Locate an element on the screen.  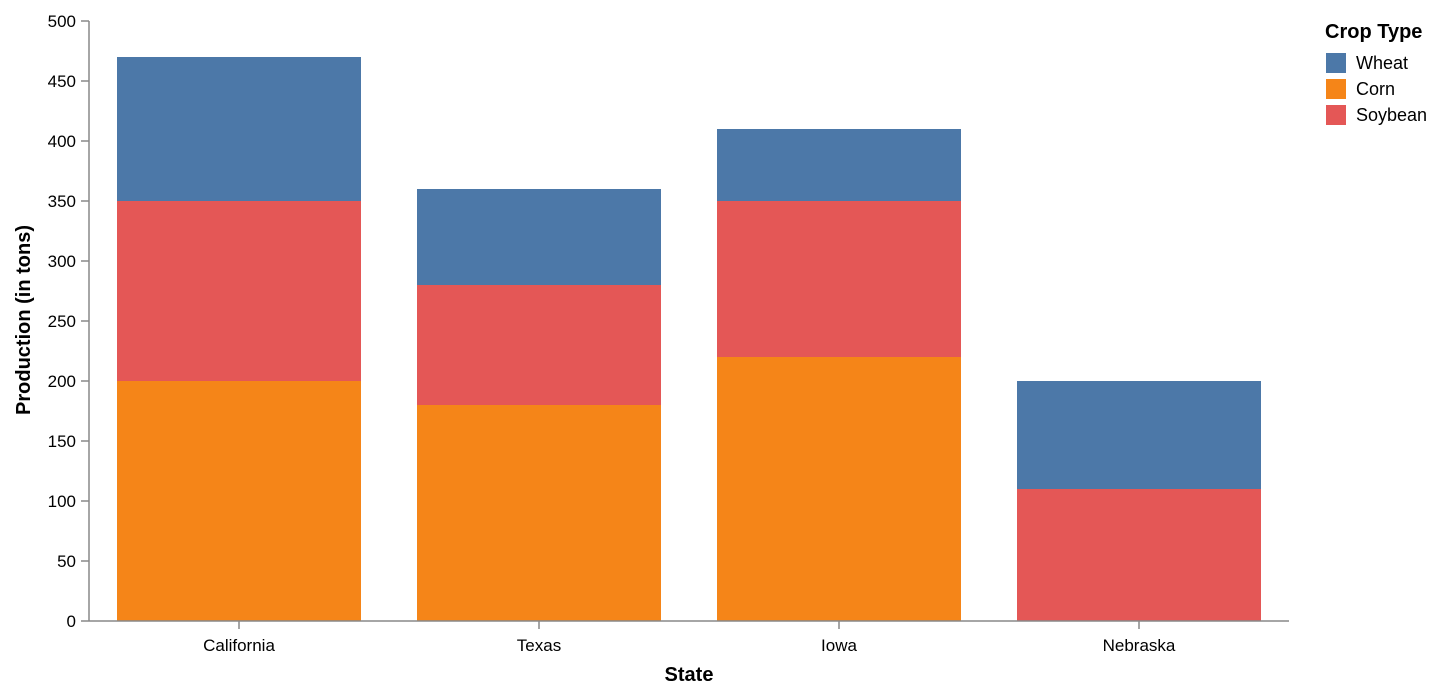
bar-soybean-iowa is located at coordinates (839, 279).